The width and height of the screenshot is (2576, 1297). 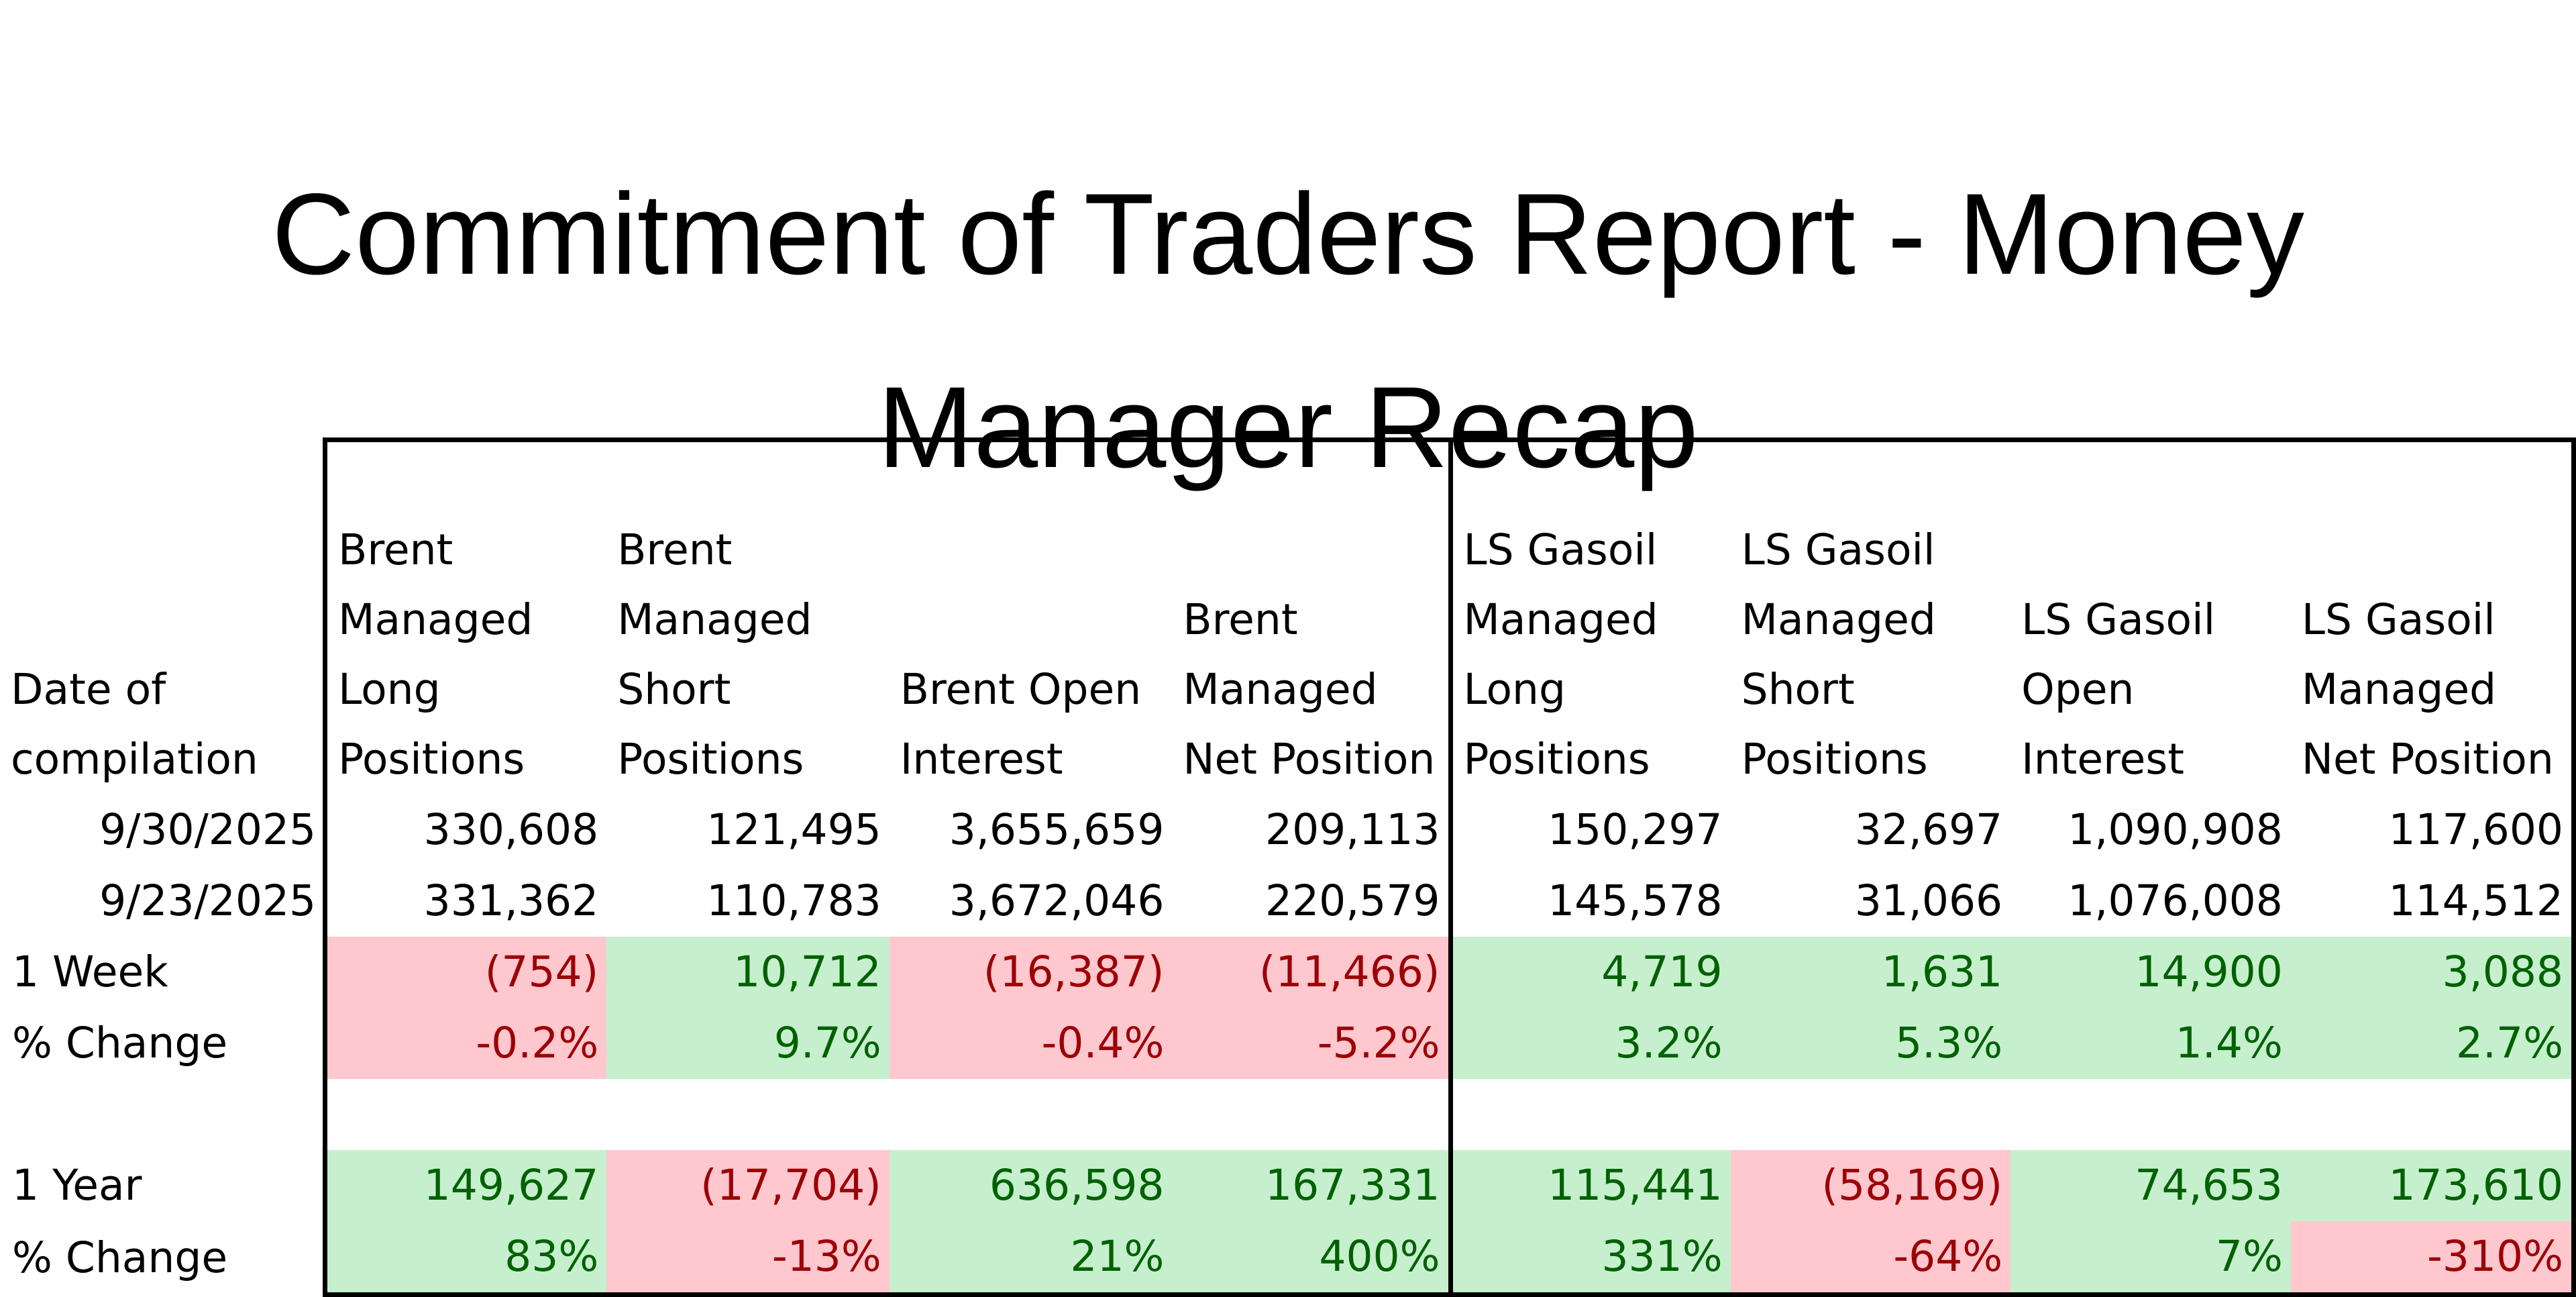 I want to click on cell-value: -64%, so click(x=1870, y=1259).